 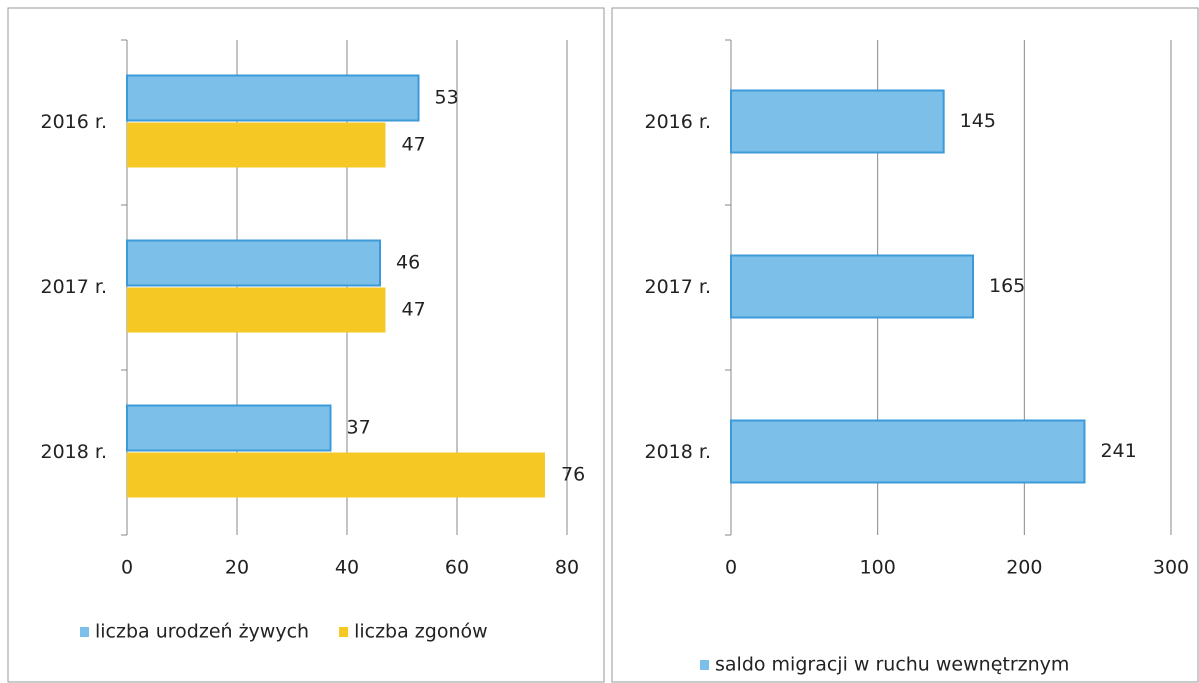 What do you see at coordinates (457, 568) in the screenshot?
I see `x-tick-label: 60` at bounding box center [457, 568].